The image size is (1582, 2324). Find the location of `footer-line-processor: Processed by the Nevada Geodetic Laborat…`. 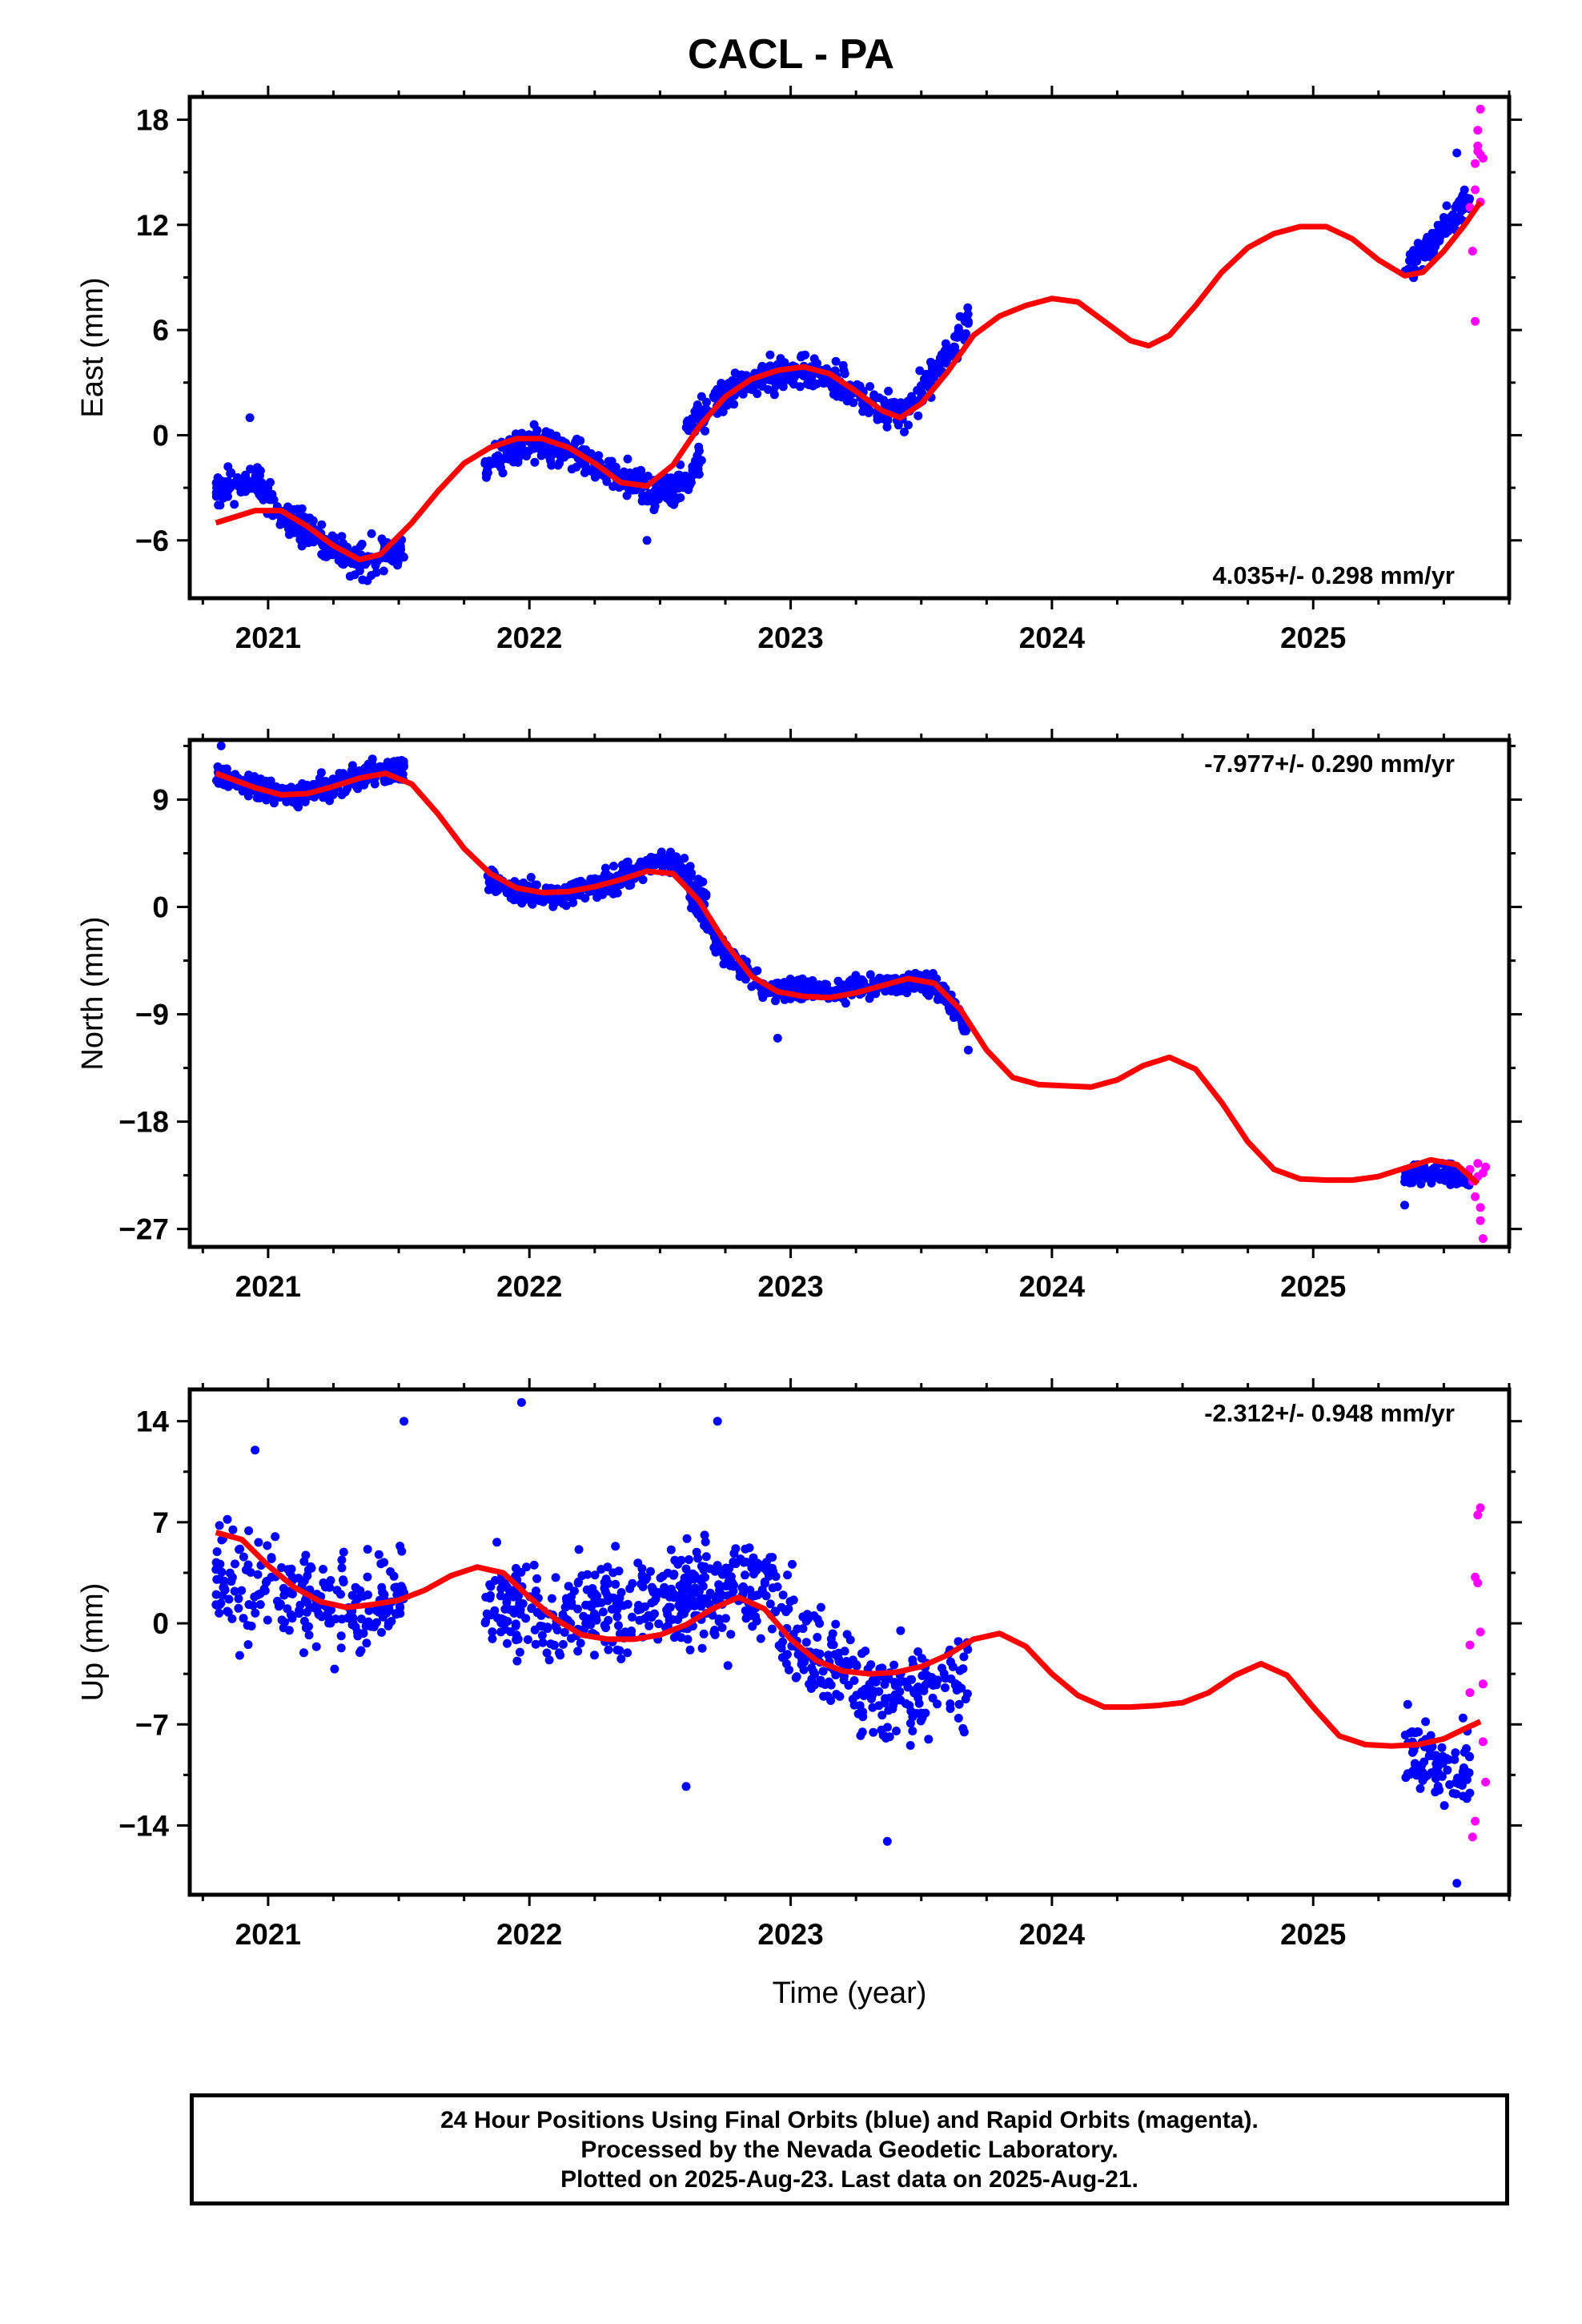

footer-line-processor: Processed by the Nevada Geodetic Laborat… is located at coordinates (849, 2150).